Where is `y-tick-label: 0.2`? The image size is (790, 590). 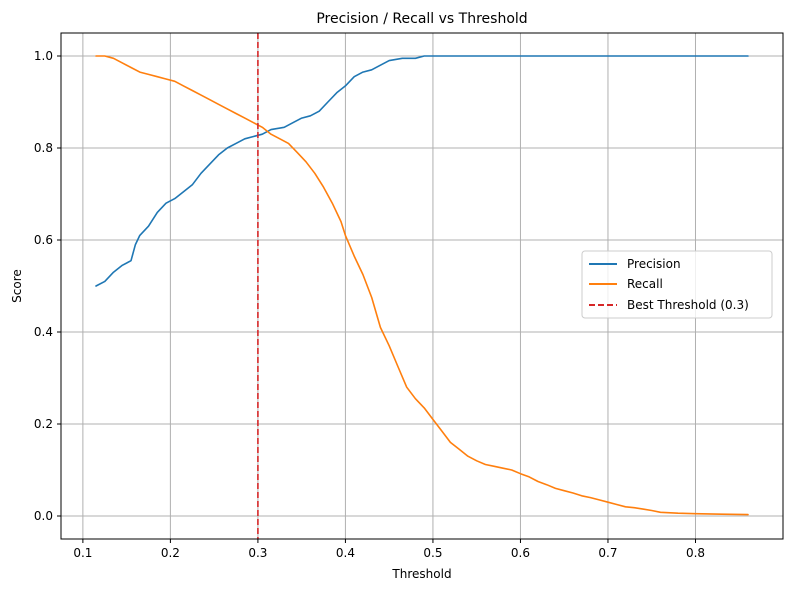 y-tick-label: 0.2 is located at coordinates (43, 424).